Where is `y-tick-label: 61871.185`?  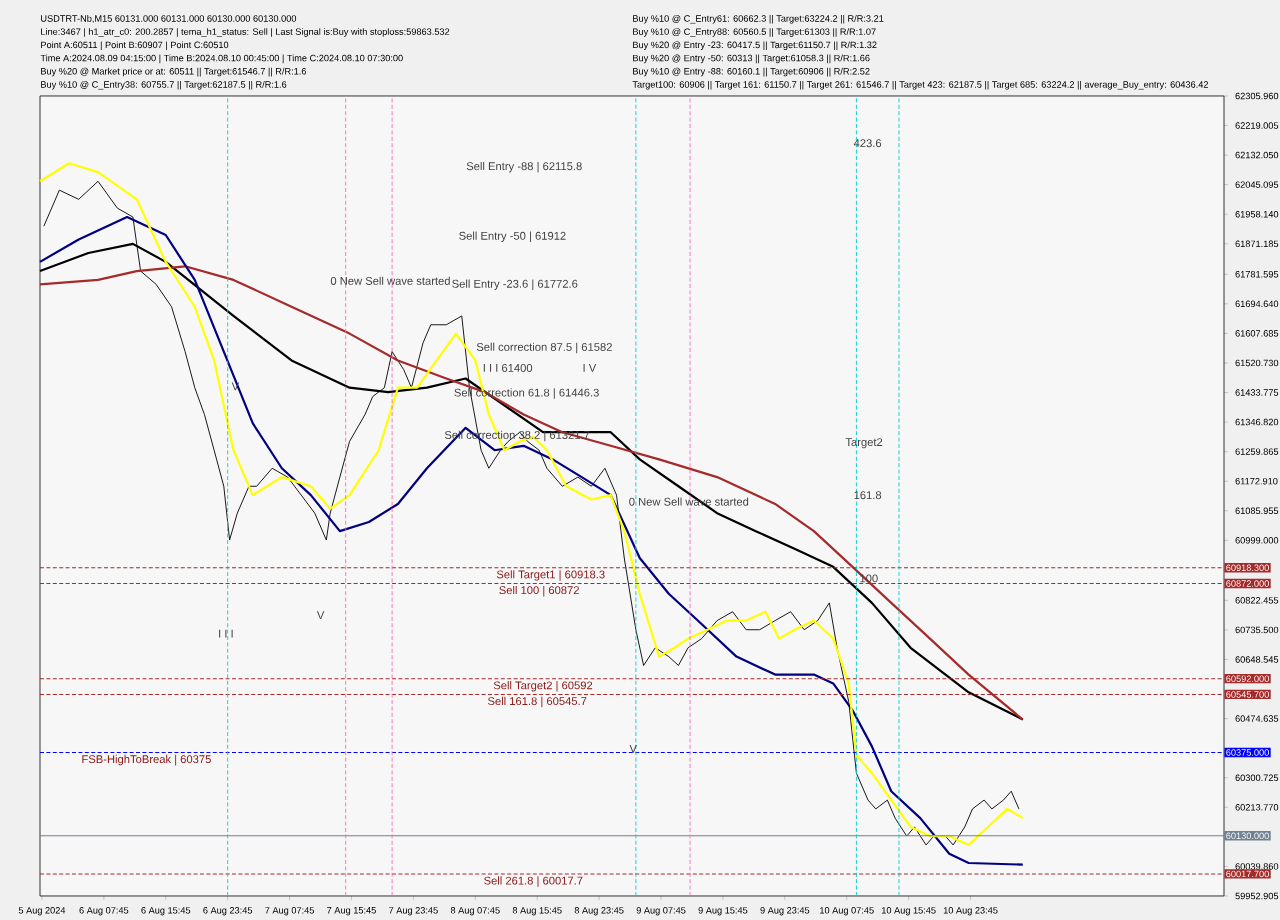
y-tick-label: 61871.185 is located at coordinates (1257, 244).